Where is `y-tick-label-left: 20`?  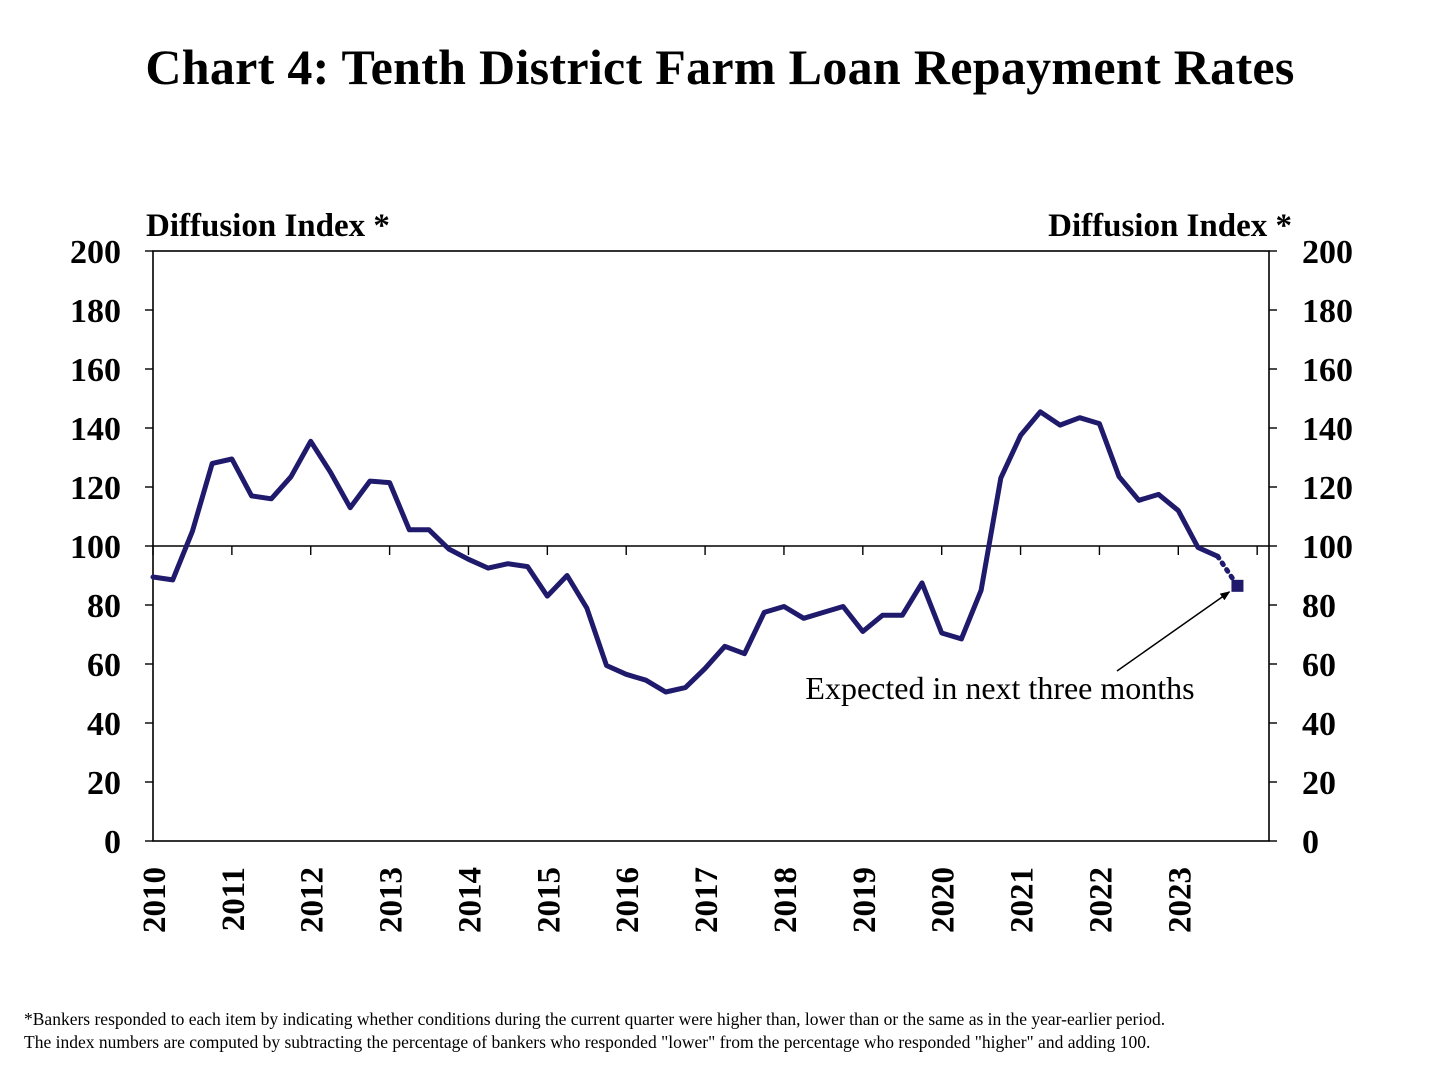 y-tick-label-left: 20 is located at coordinates (104, 783).